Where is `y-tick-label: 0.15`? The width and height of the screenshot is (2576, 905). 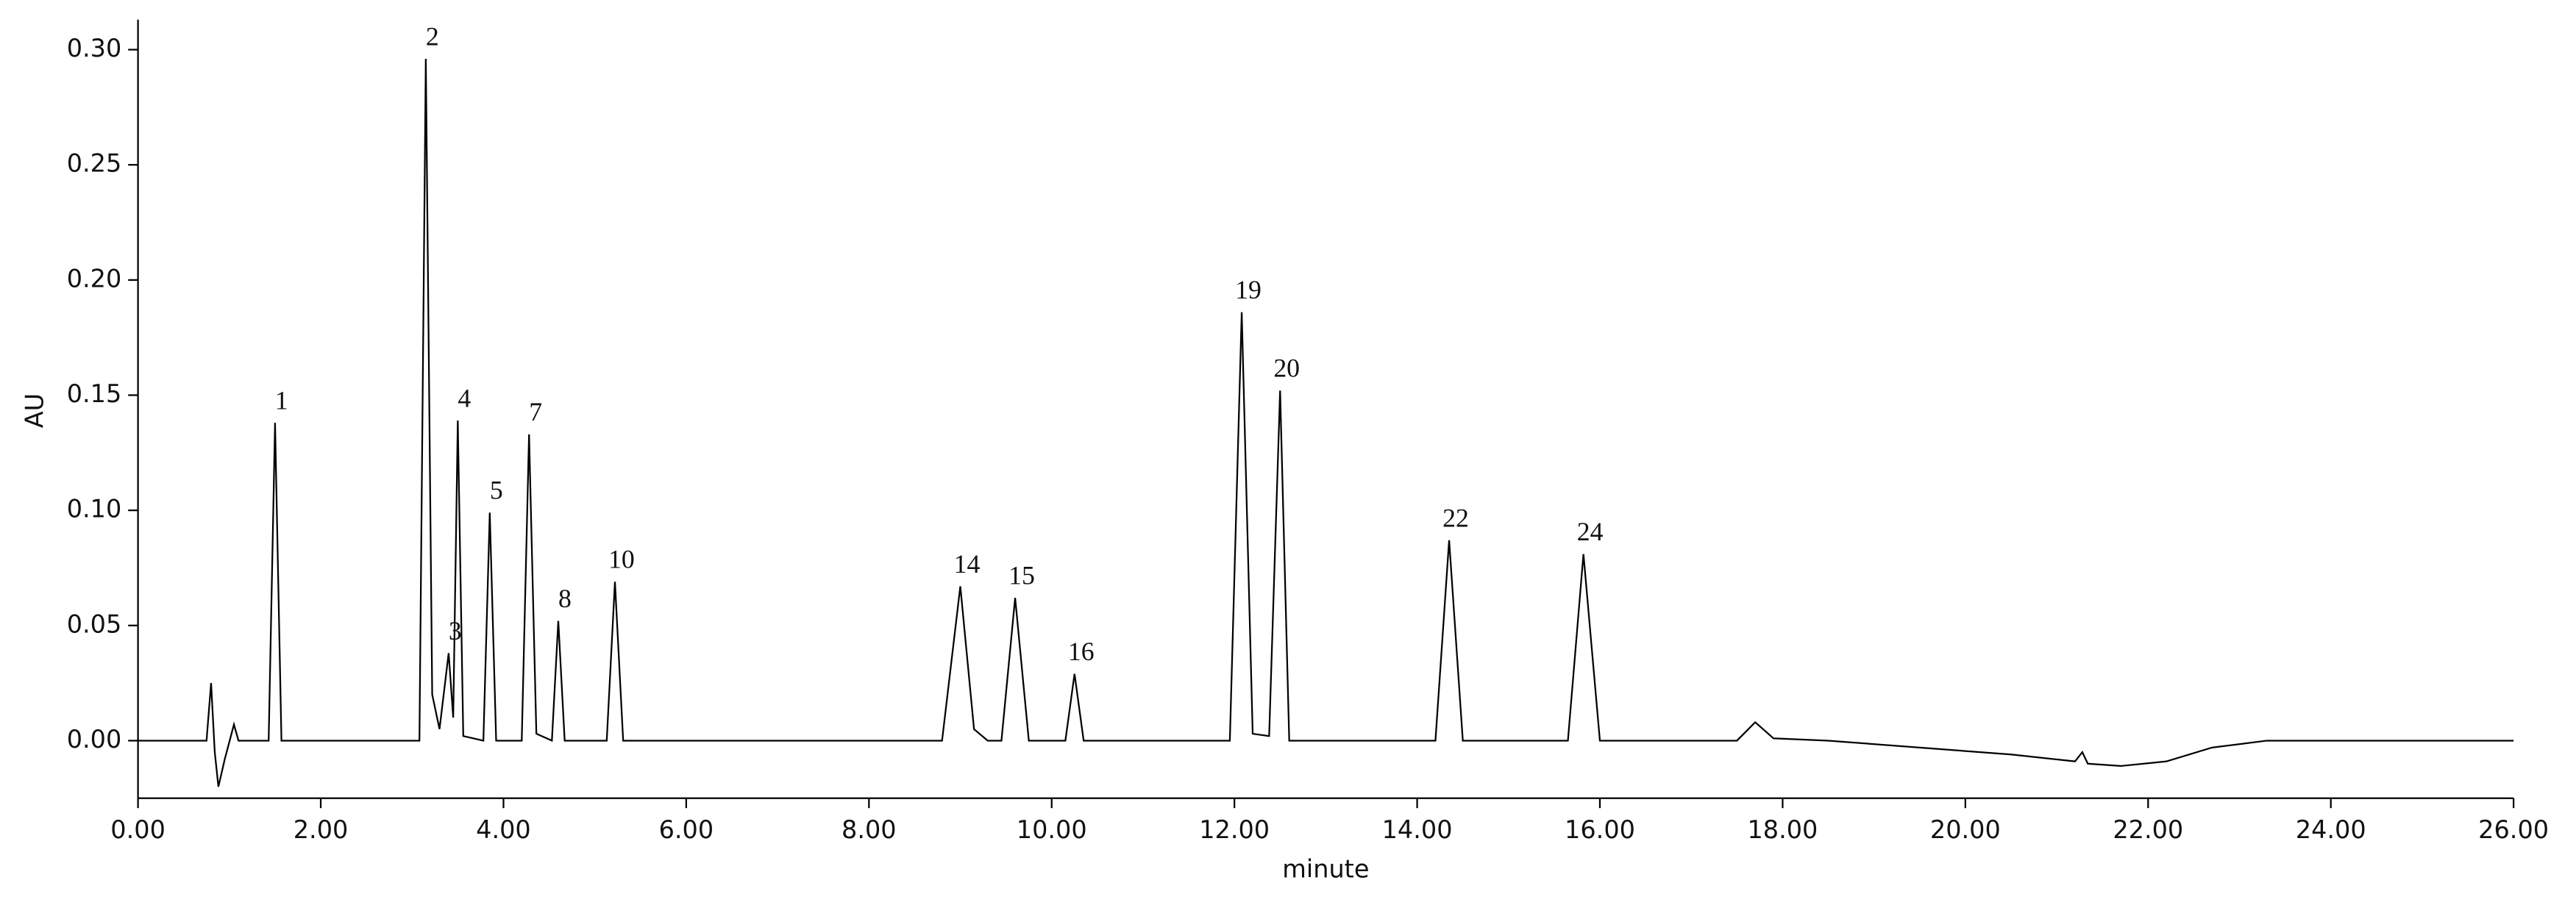 y-tick-label: 0.15 is located at coordinates (94, 394).